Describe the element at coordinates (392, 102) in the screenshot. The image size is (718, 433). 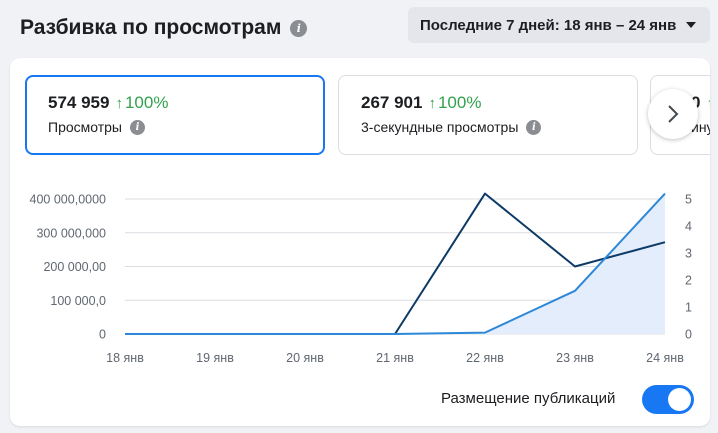
I see `metric-value: 267 901` at that location.